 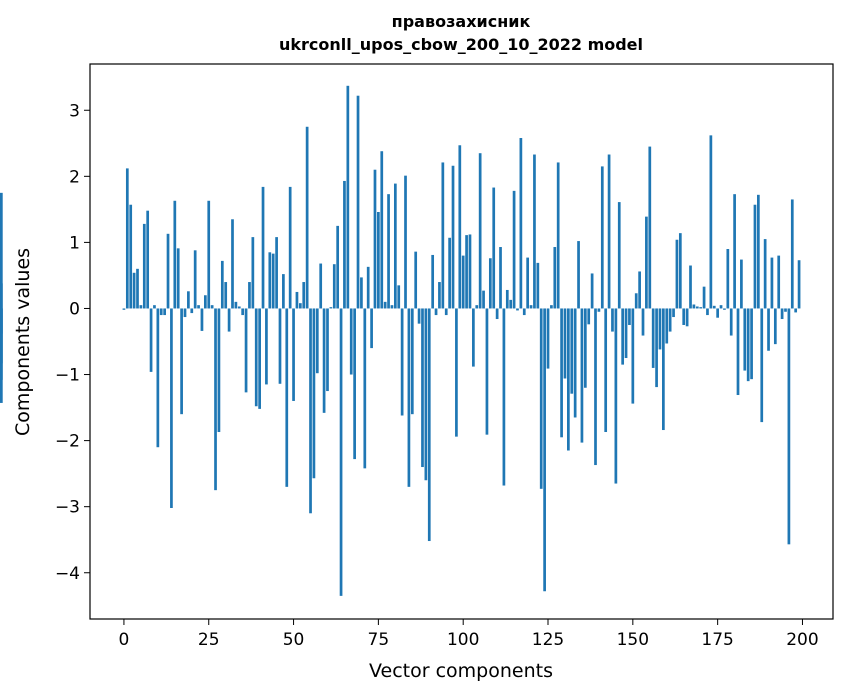 What do you see at coordinates (74, 309) in the screenshot?
I see `y-tick-label: 0` at bounding box center [74, 309].